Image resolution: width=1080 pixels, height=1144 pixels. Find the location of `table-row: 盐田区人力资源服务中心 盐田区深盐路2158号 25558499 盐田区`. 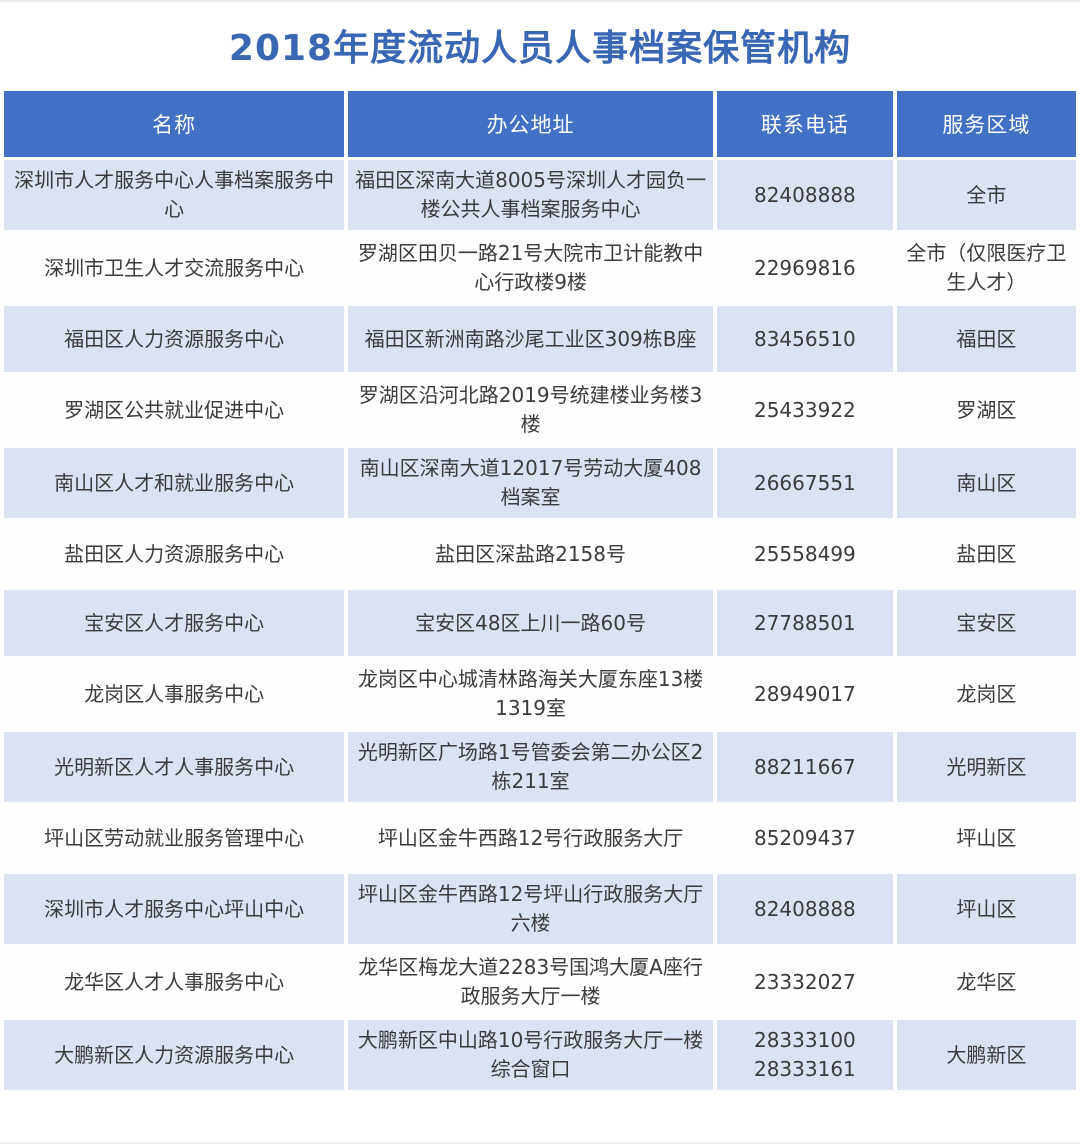

table-row: 盐田区人力资源服务中心 盐田区深盐路2158号 25558499 盐田区 is located at coordinates (540, 554).